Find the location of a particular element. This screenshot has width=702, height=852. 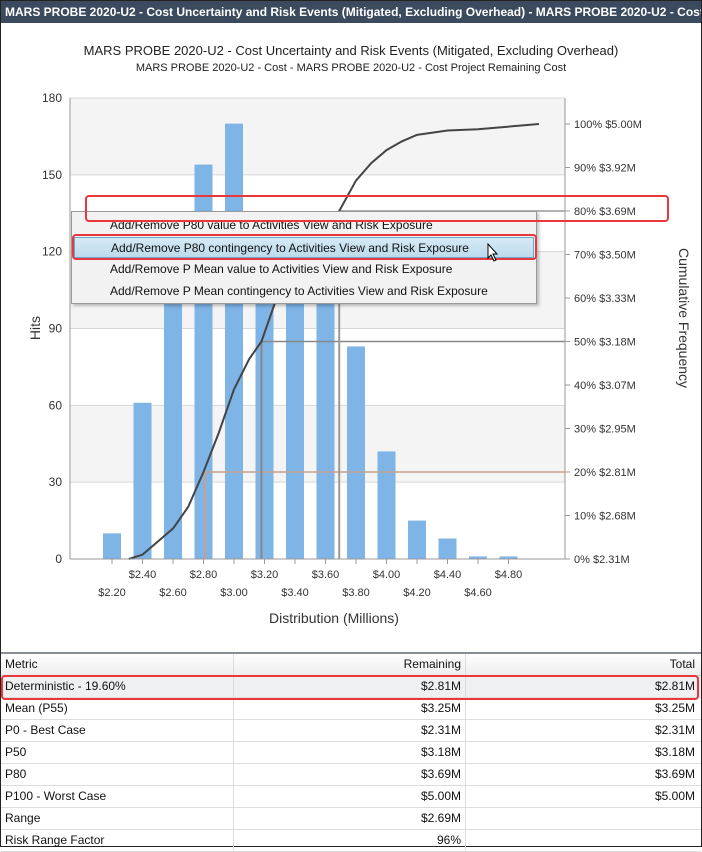

highlight-p80-line is located at coordinates (377, 208).